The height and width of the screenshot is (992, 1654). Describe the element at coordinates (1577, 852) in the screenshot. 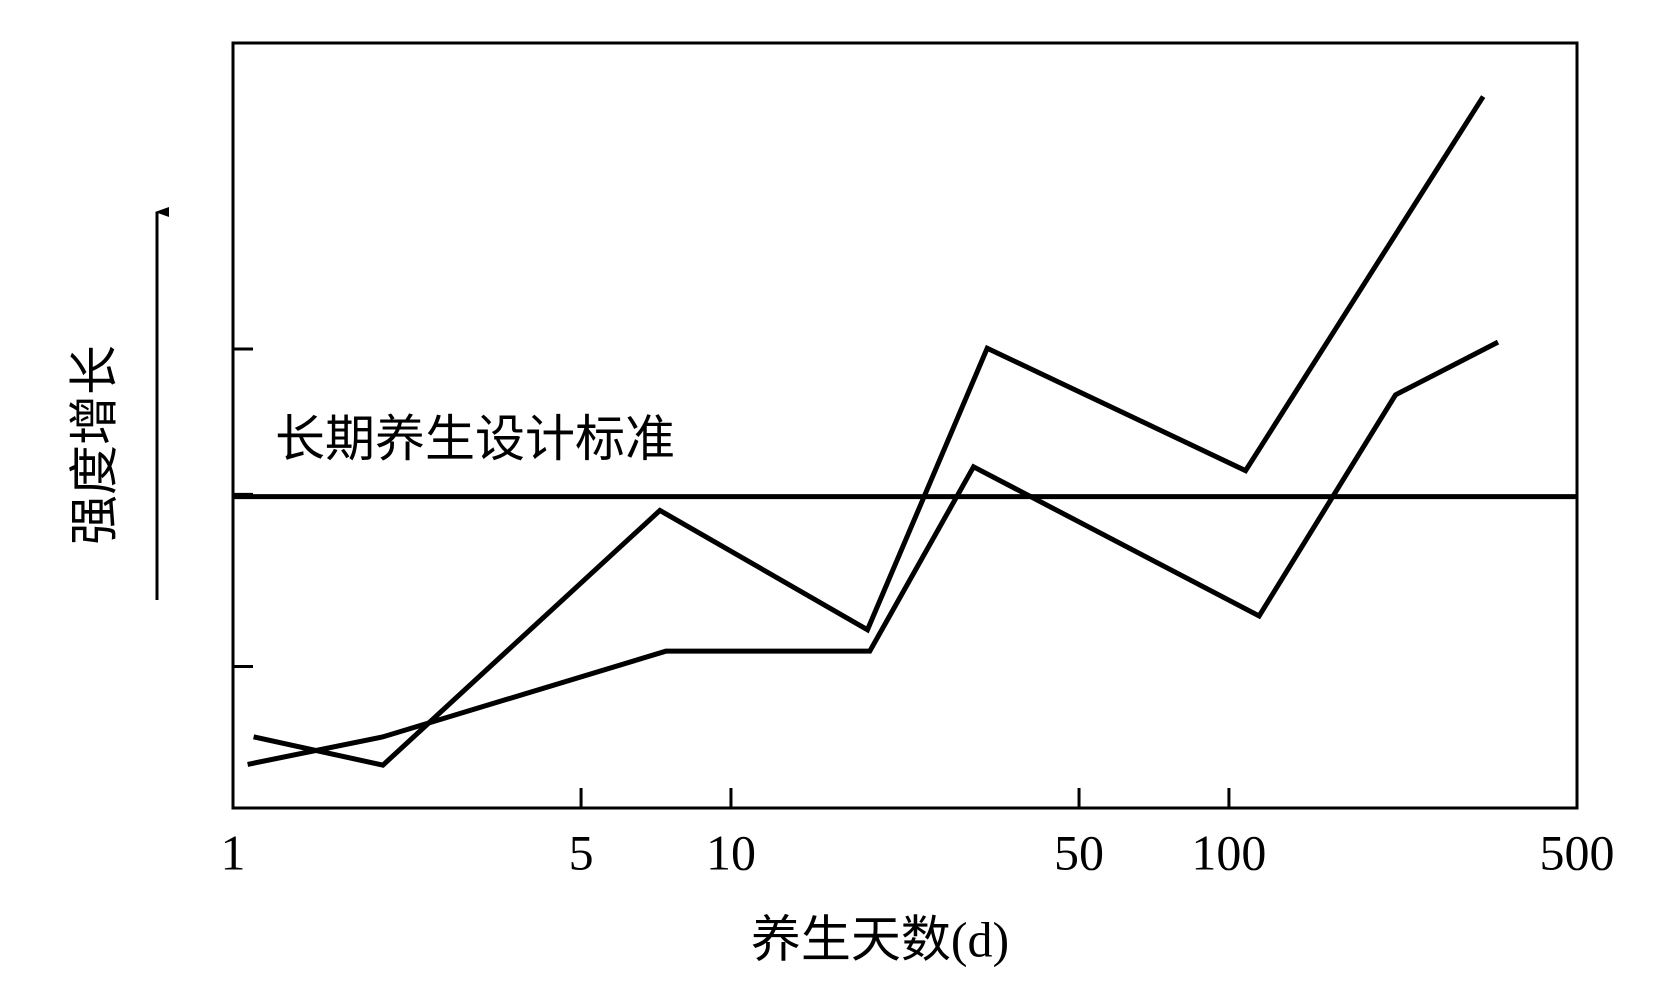

I see `x-tick-label: 500` at that location.